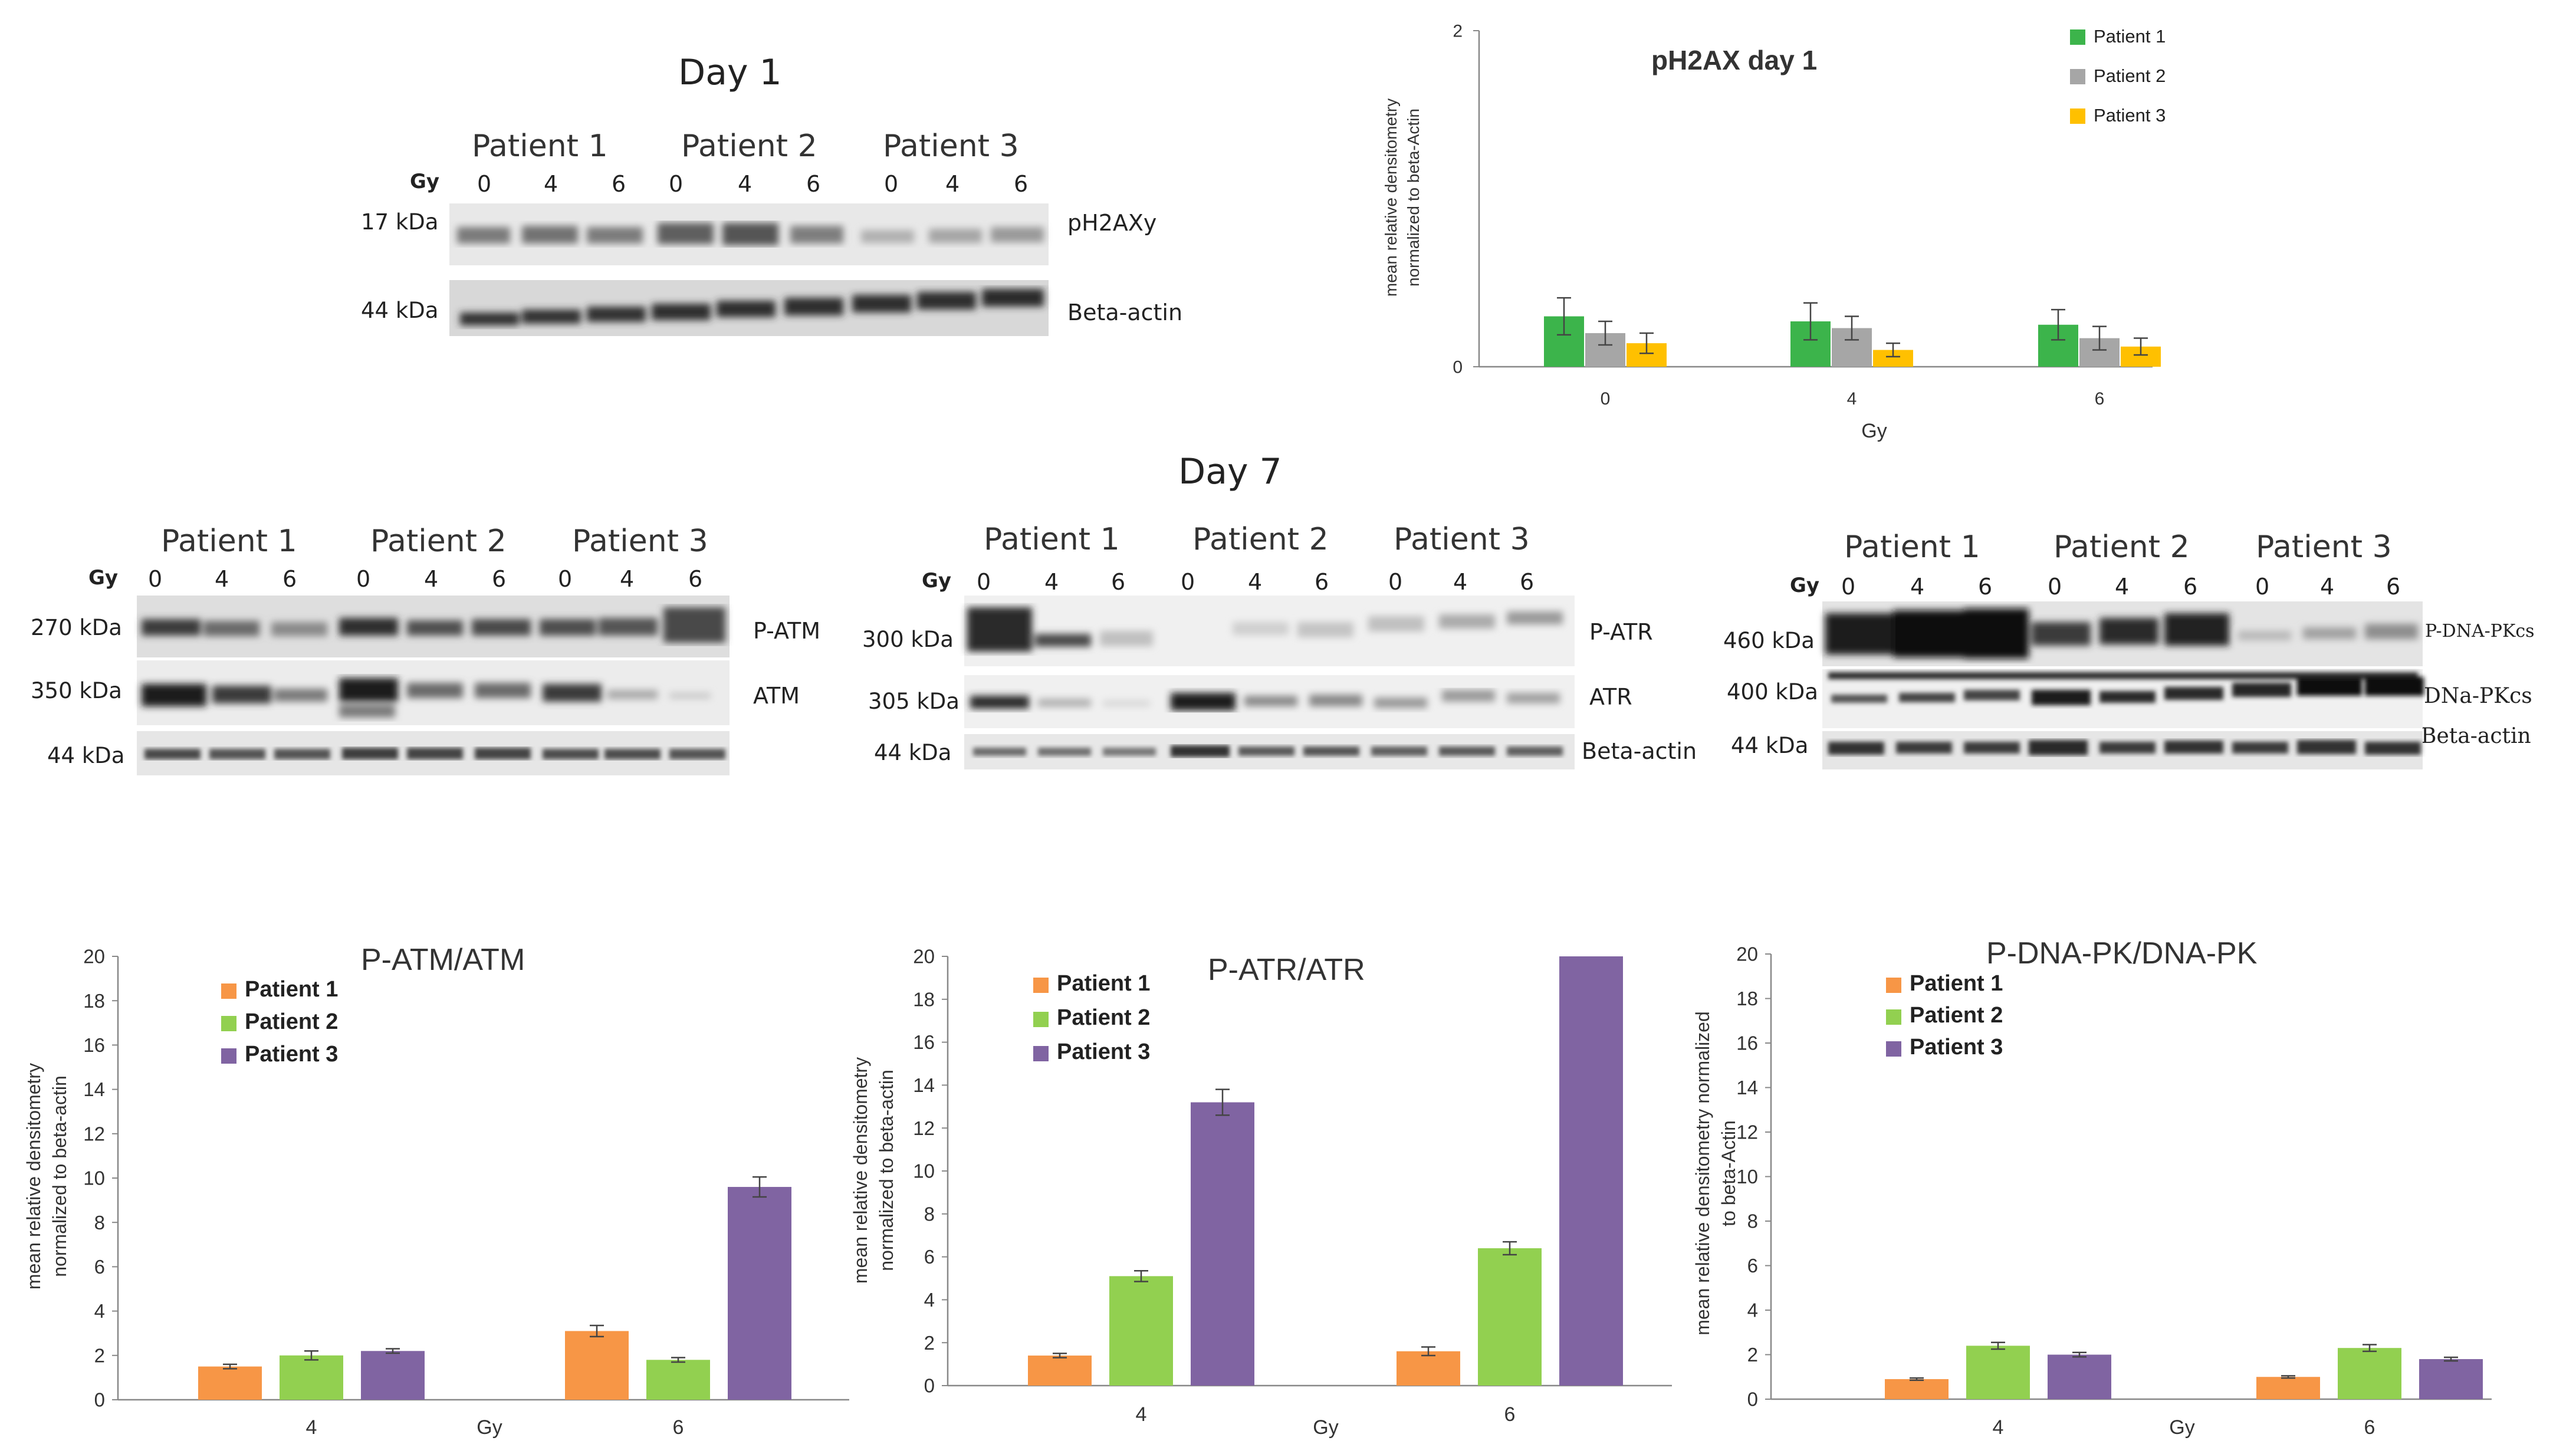 This screenshot has height=1454, width=2576. Describe the element at coordinates (94, 957) in the screenshot. I see `chart-2-y-tick-label: 20` at that location.